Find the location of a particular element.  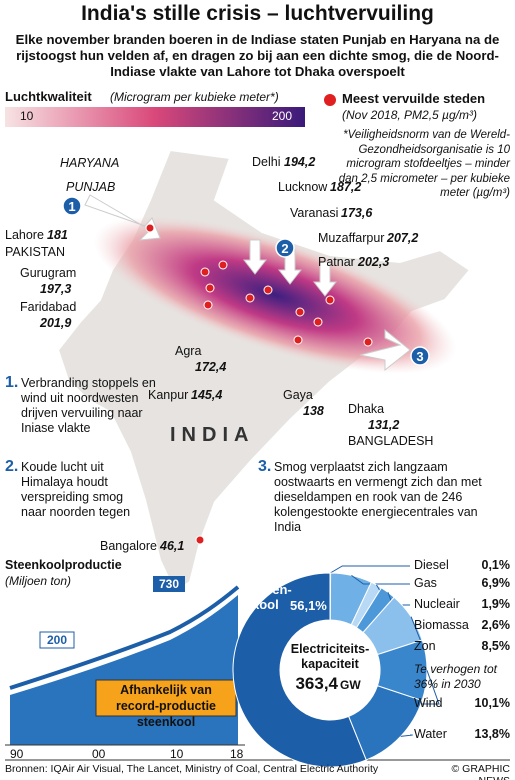

city-value: 207,2 is located at coordinates (403, 238).